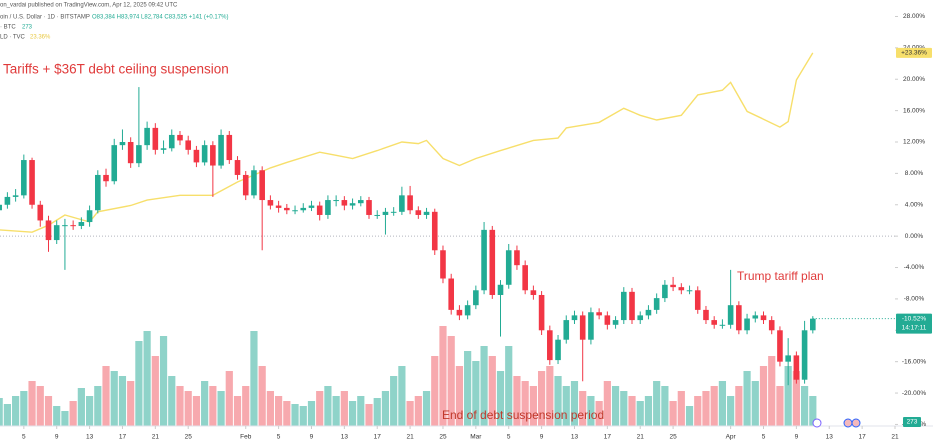 The height and width of the screenshot is (446, 933). Describe the element at coordinates (780, 276) in the screenshot. I see `annotation: Trump tariff plan` at that location.